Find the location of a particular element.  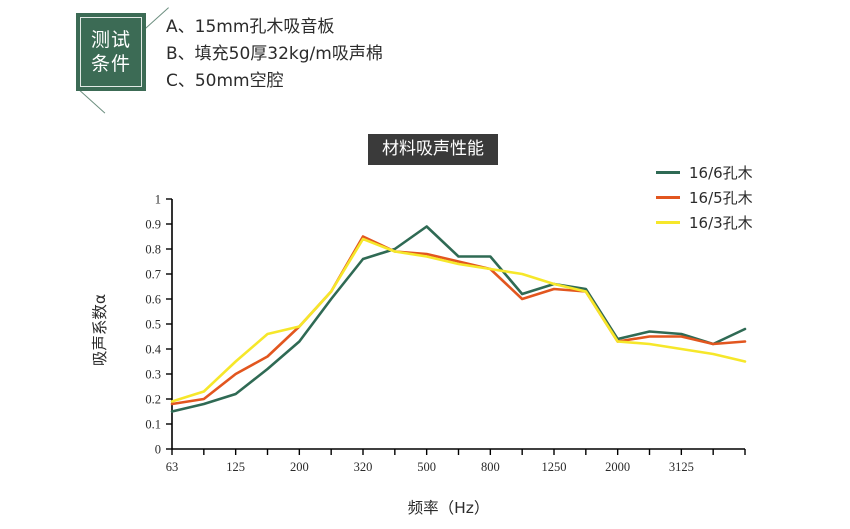

svg-text: 125 is located at coordinates (235, 467).